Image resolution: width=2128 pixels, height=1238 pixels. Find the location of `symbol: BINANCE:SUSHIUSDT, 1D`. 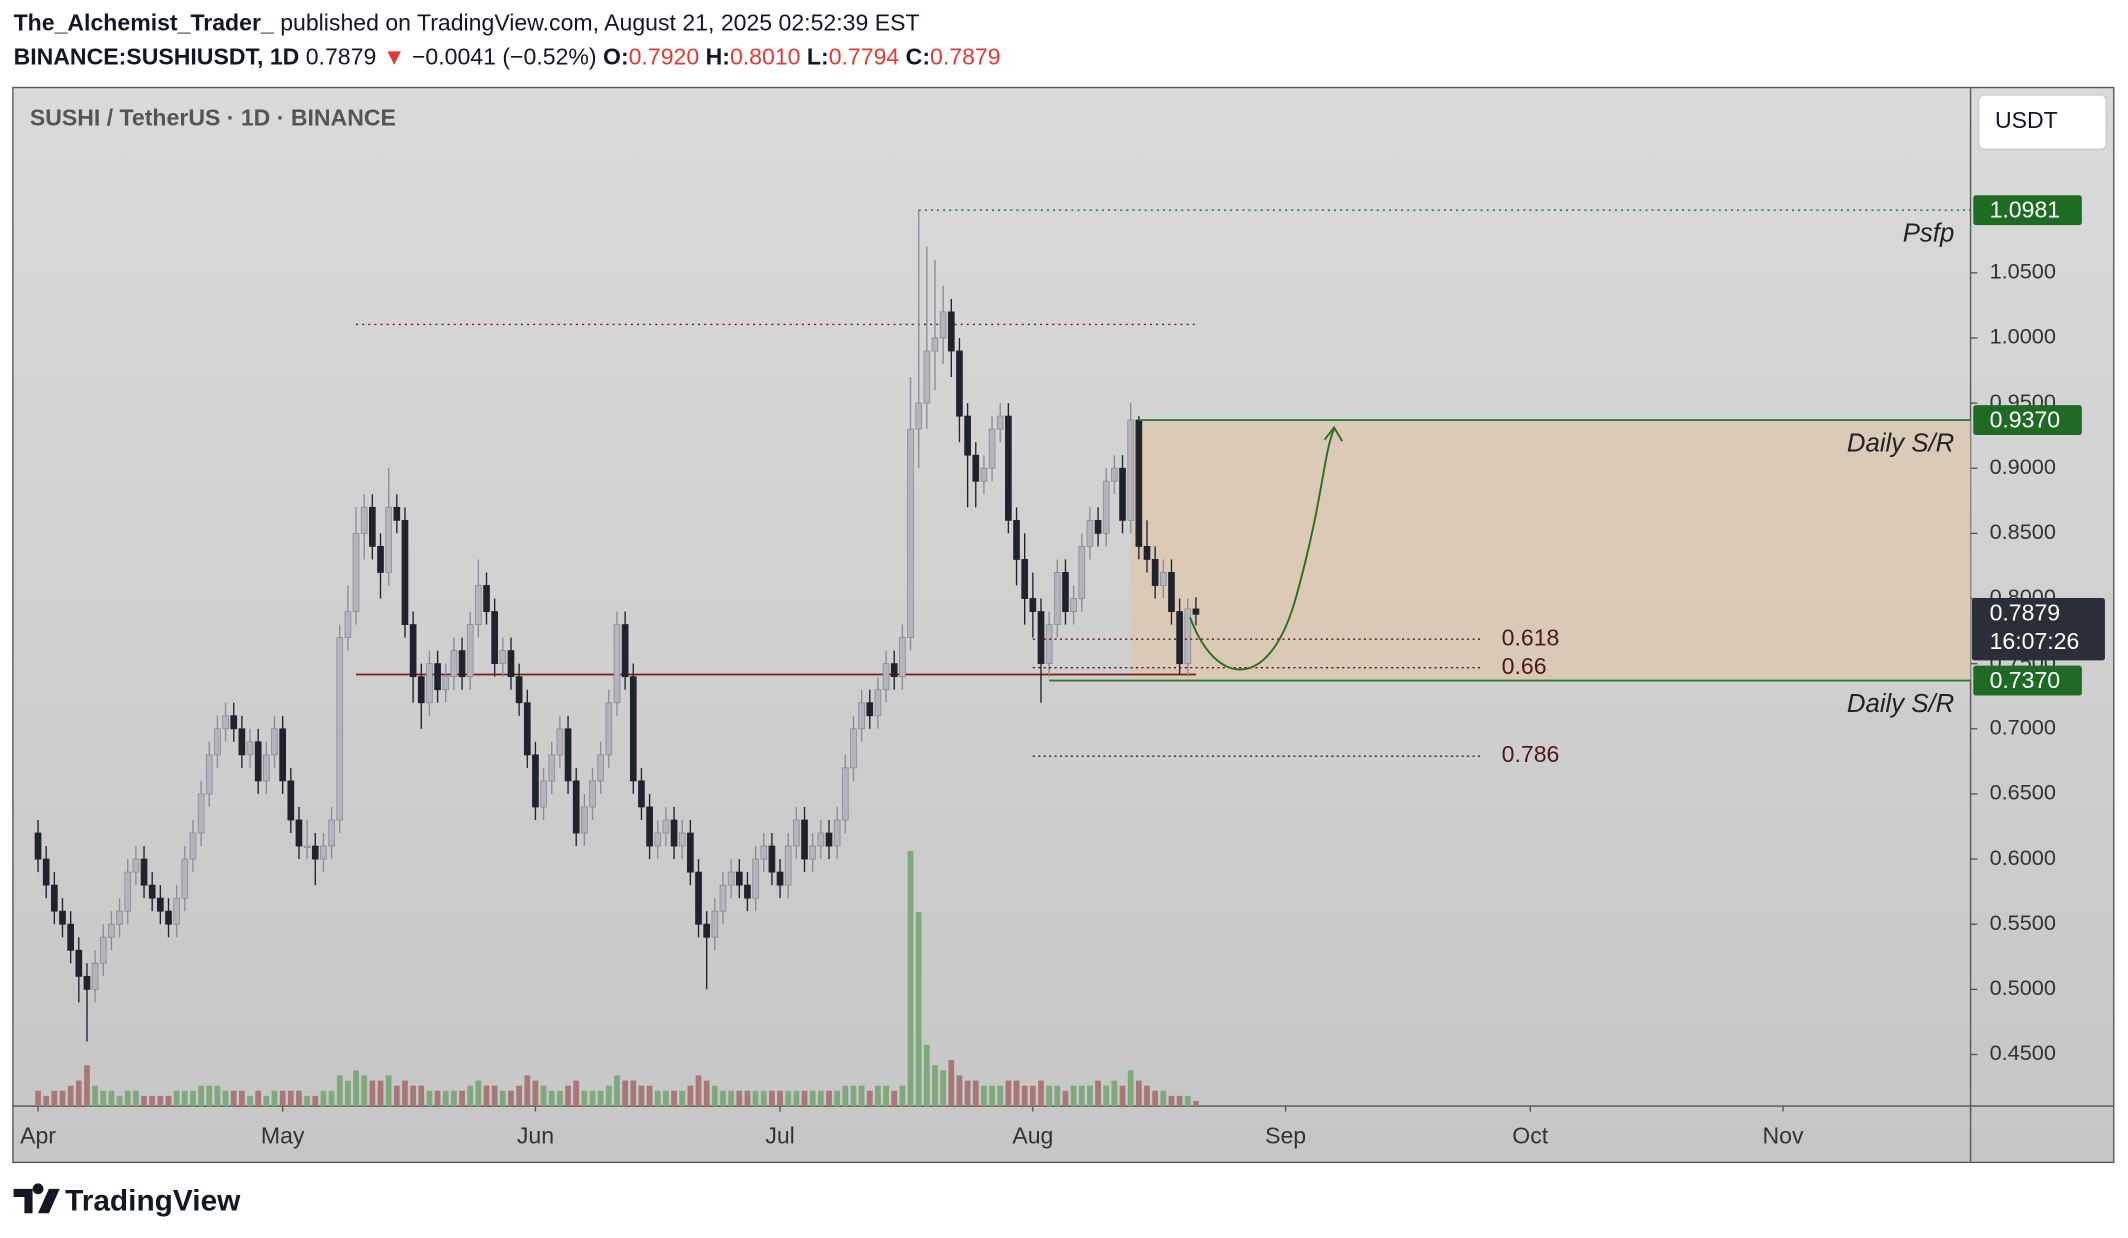

symbol: BINANCE:SUSHIUSDT, 1D is located at coordinates (157, 56).